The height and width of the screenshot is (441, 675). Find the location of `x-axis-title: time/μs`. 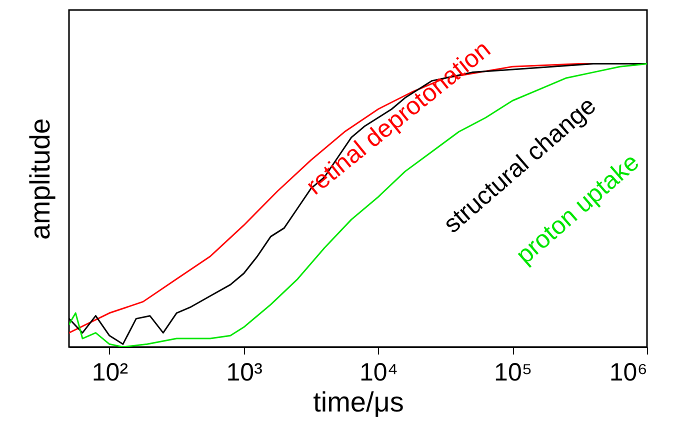

x-axis-title: time/μs is located at coordinates (358, 402).